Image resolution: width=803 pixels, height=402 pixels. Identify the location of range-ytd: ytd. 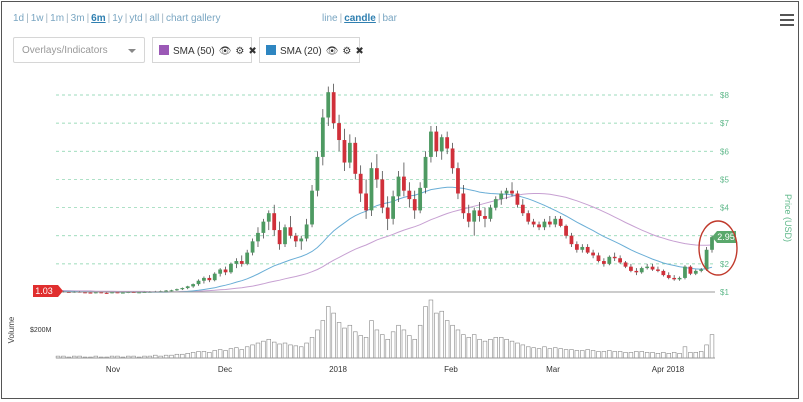
(136, 18).